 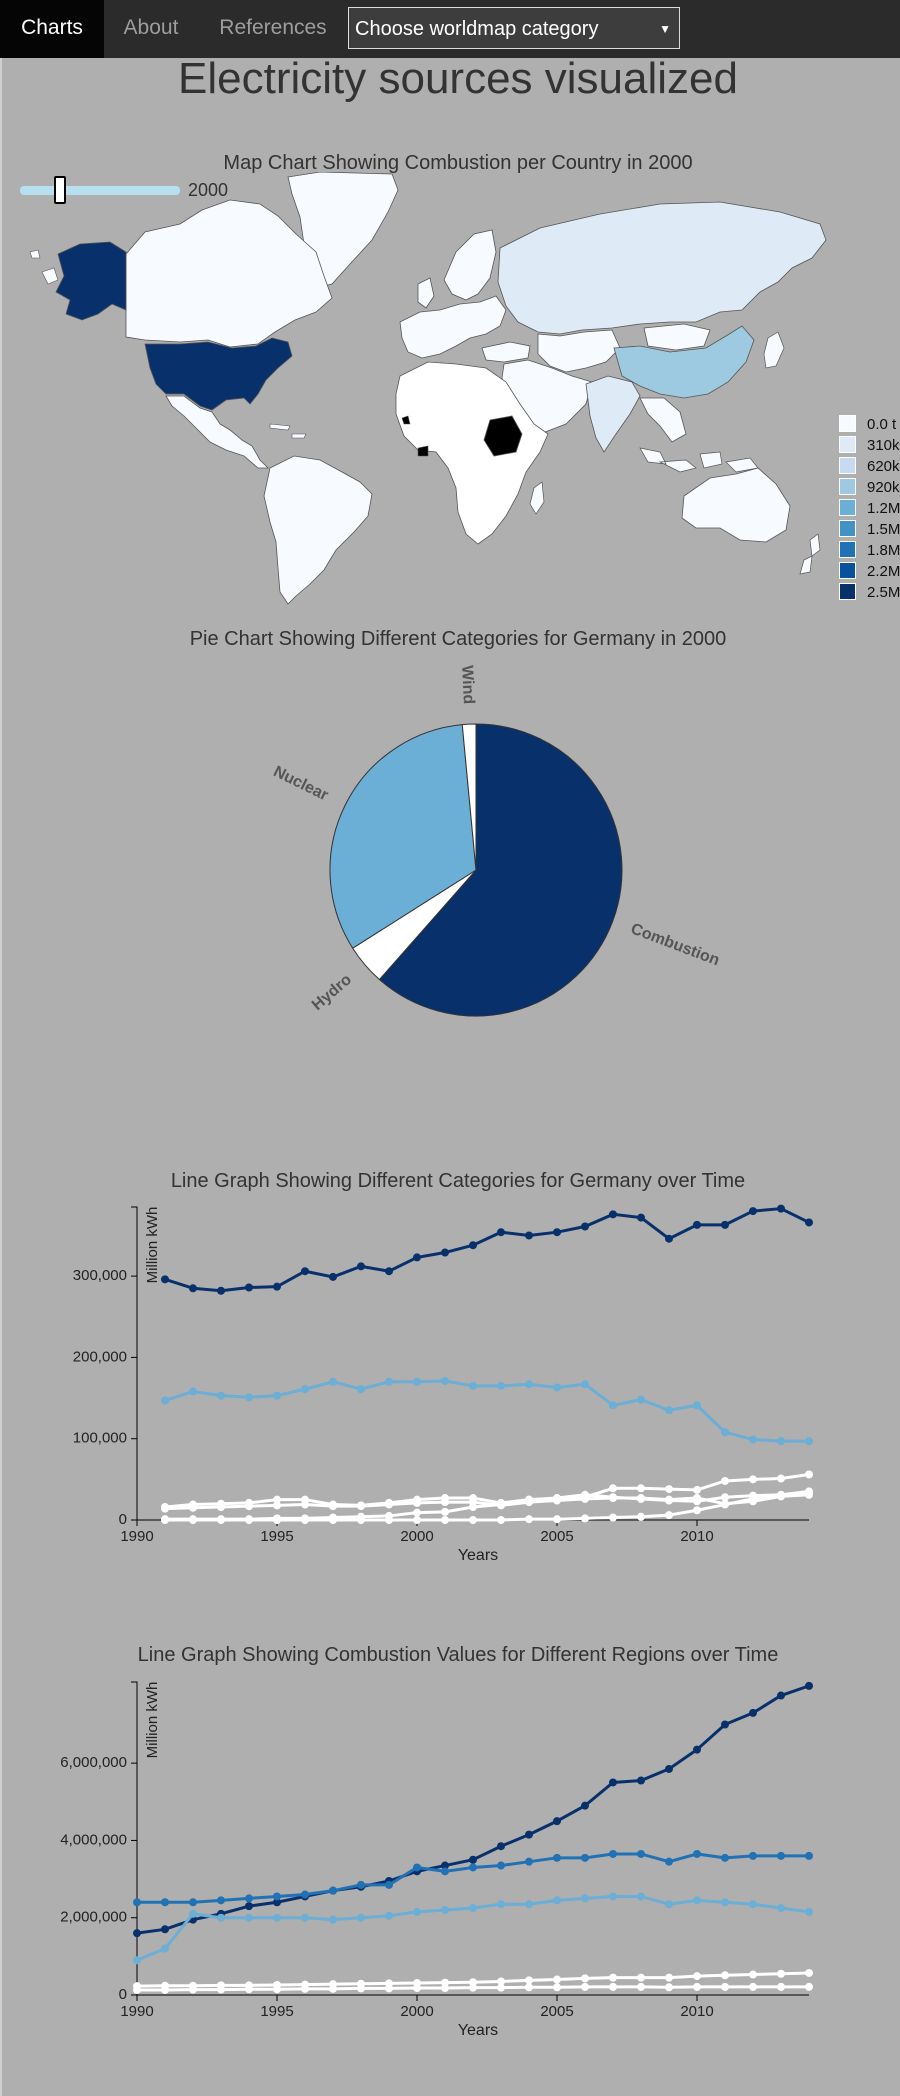 I want to click on country-sierra-leone, so click(x=423, y=451).